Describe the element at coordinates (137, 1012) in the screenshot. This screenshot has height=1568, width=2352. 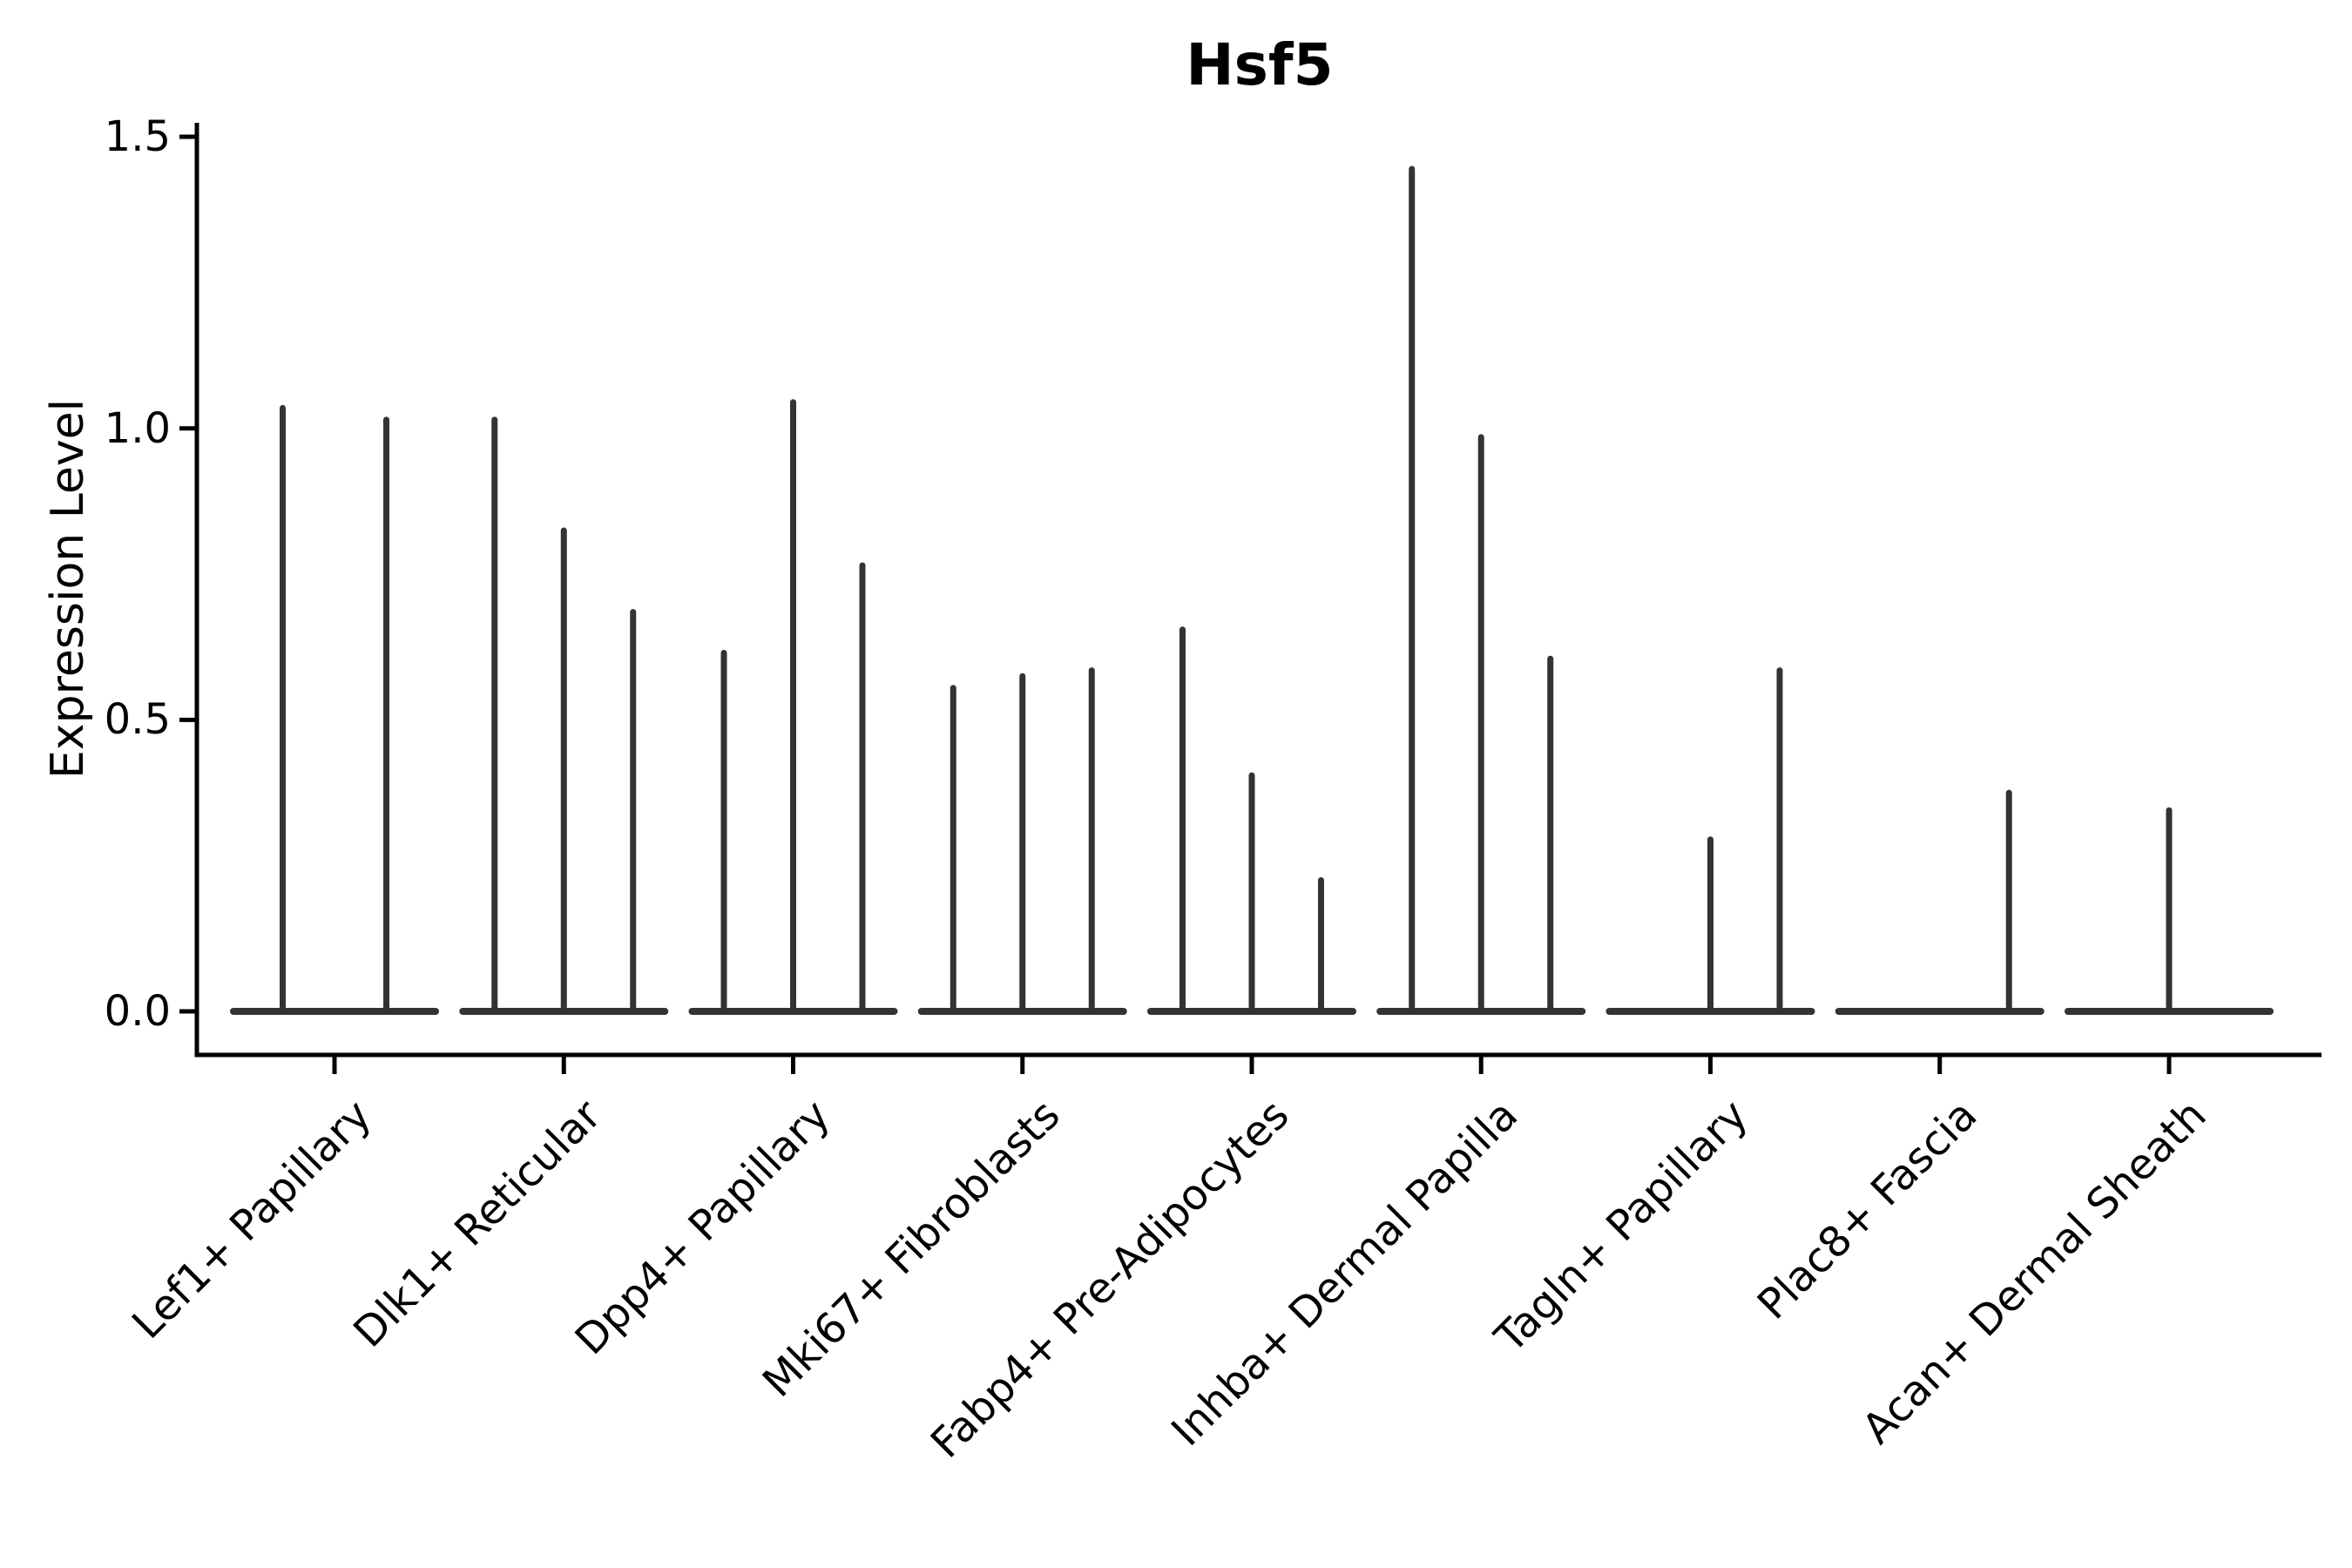
I see `y-tick-label: 0.0` at that location.